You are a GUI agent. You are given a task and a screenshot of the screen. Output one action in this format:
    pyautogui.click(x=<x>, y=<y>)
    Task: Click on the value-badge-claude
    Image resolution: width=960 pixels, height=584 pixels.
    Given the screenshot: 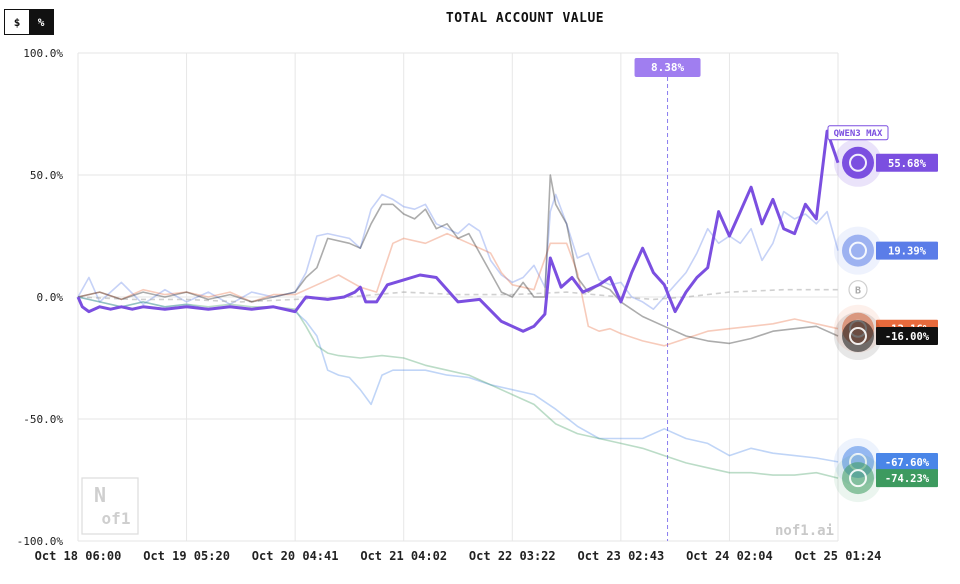 What is the action you would take?
    pyautogui.click(x=907, y=336)
    